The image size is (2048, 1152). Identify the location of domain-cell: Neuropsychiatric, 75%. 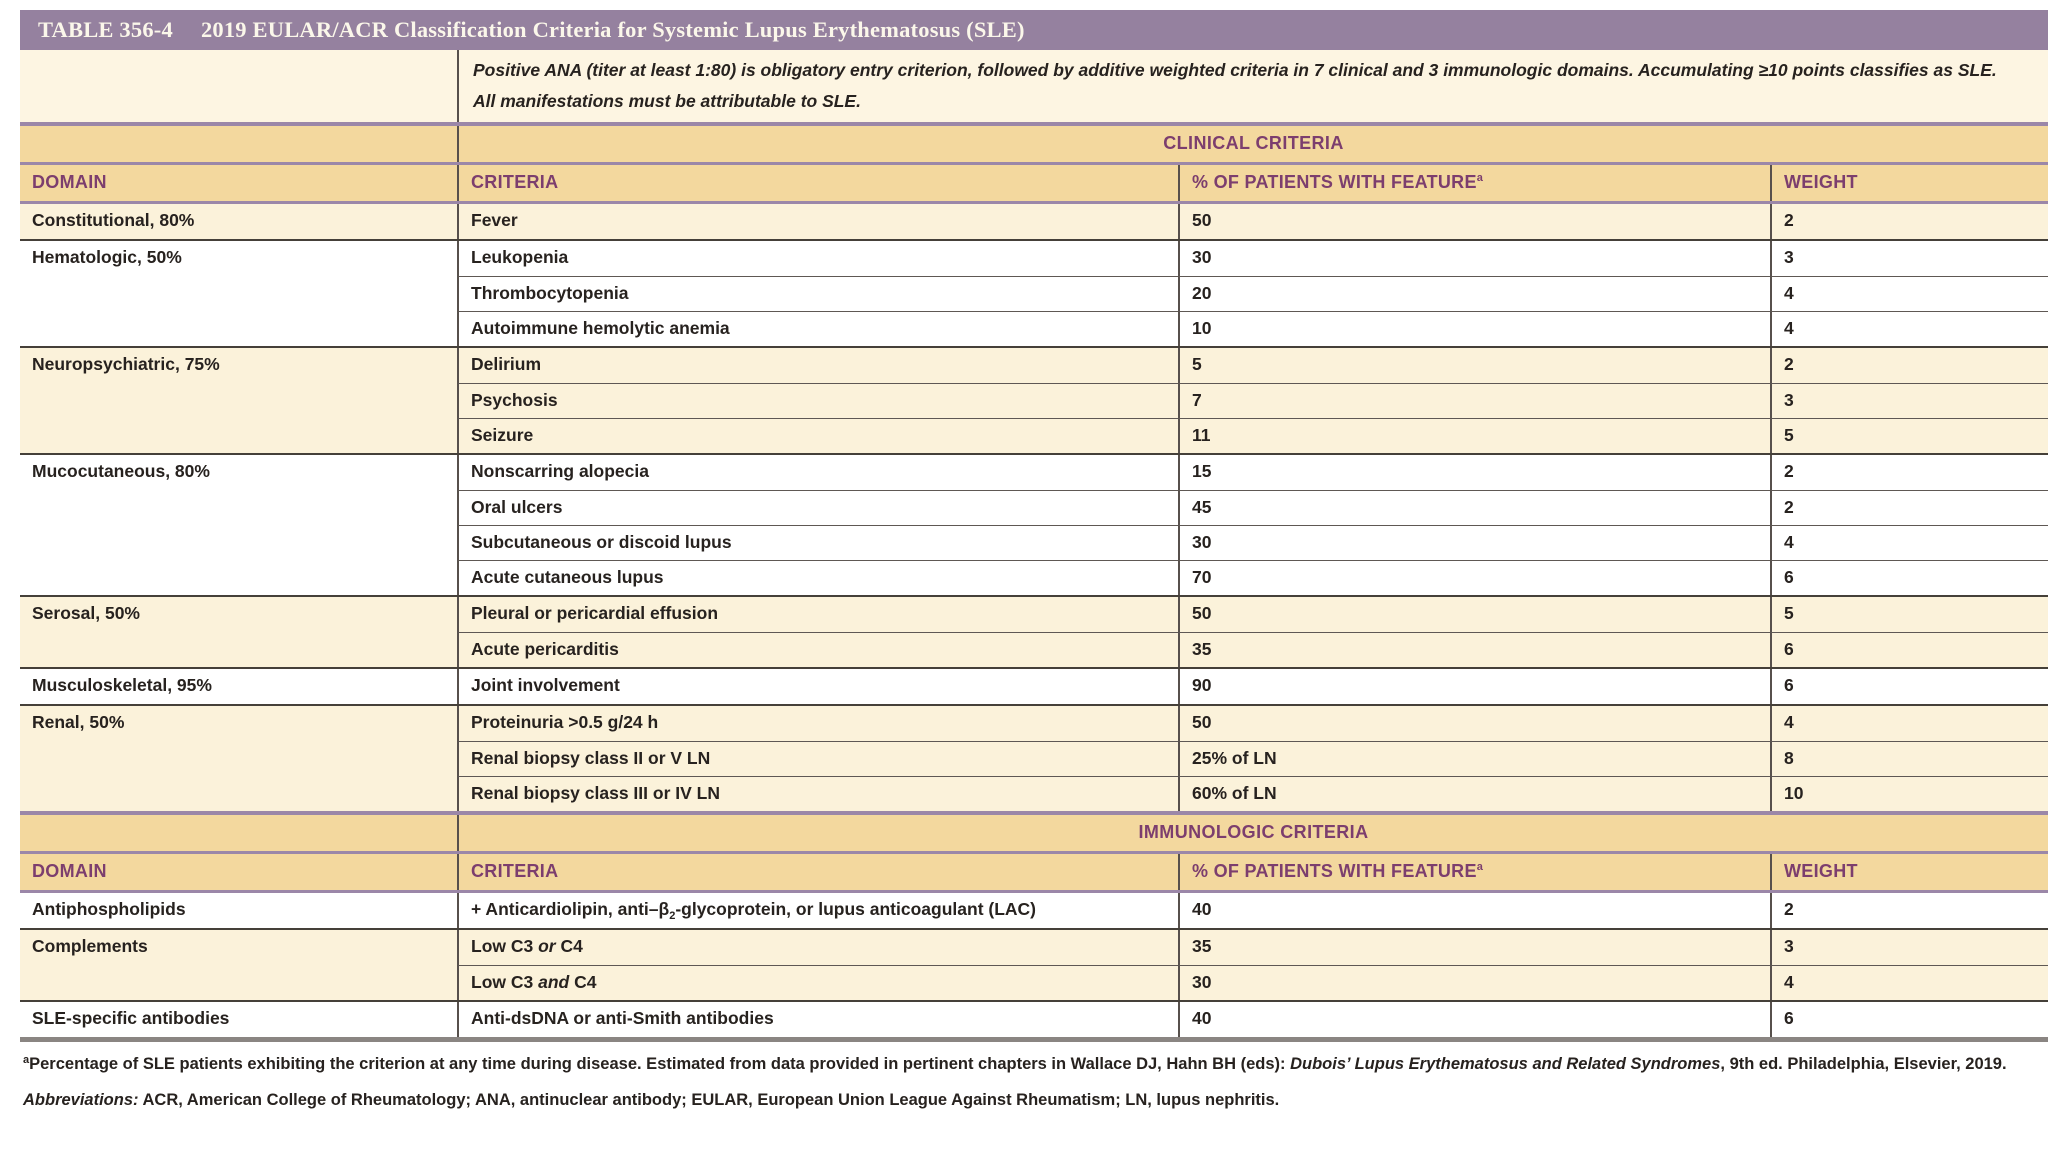
(126, 364).